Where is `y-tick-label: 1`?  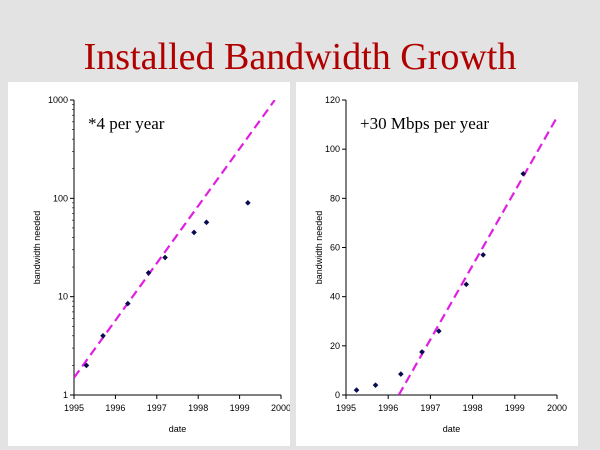
y-tick-label: 1 is located at coordinates (65, 395).